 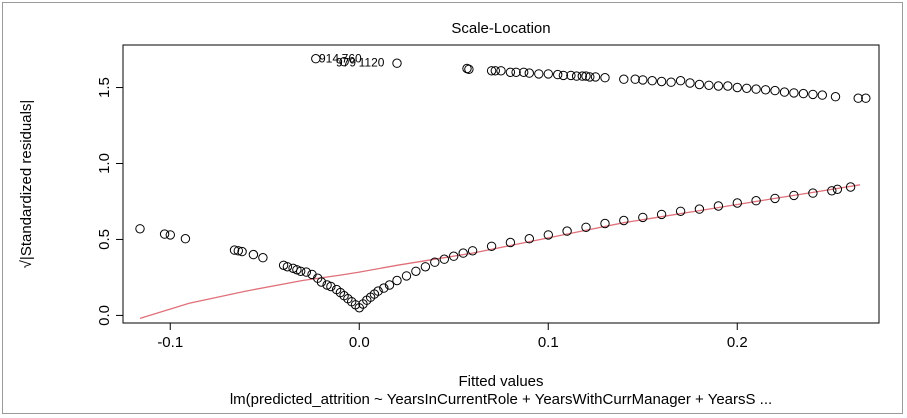 I want to click on y-tick-label: 1.5, so click(x=104, y=87).